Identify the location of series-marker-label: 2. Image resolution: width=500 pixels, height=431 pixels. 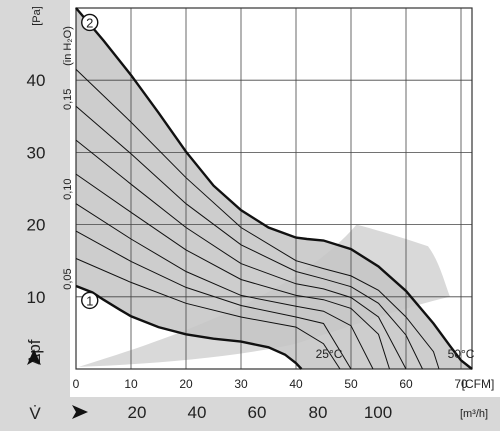
(89, 22).